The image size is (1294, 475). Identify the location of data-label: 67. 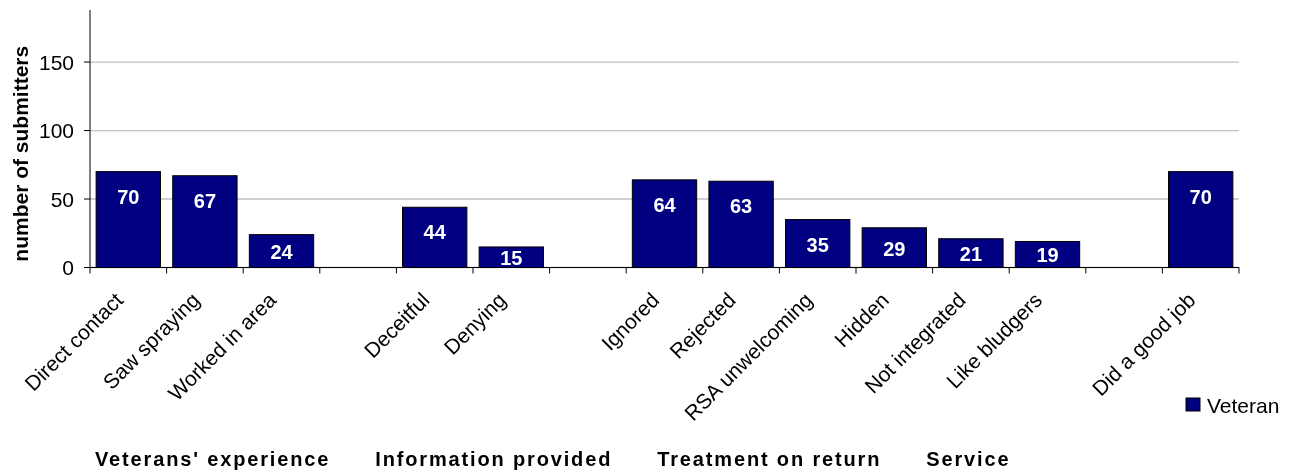
(205, 200).